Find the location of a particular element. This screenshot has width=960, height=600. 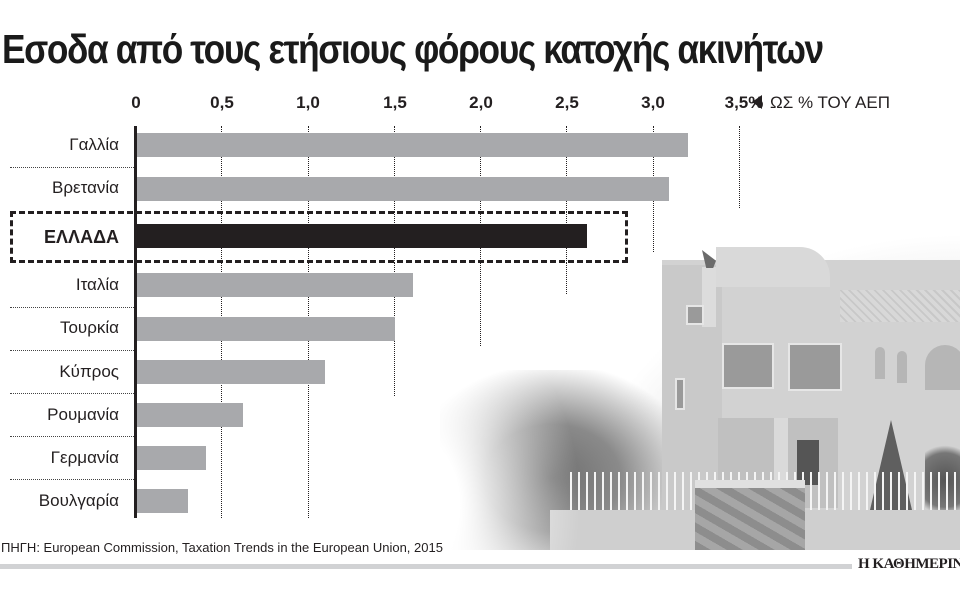

x-tick-label: 0,5 is located at coordinates (222, 102).